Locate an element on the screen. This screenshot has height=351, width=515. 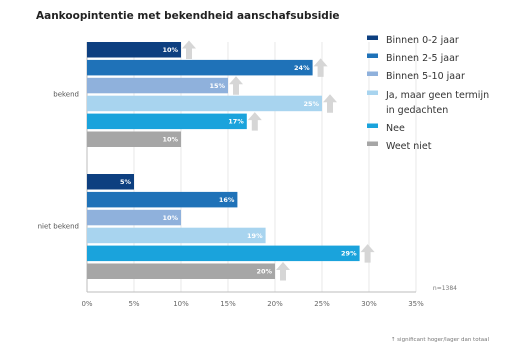
legend-label: Ja, maar geen termijn is located at coordinates (437, 95).